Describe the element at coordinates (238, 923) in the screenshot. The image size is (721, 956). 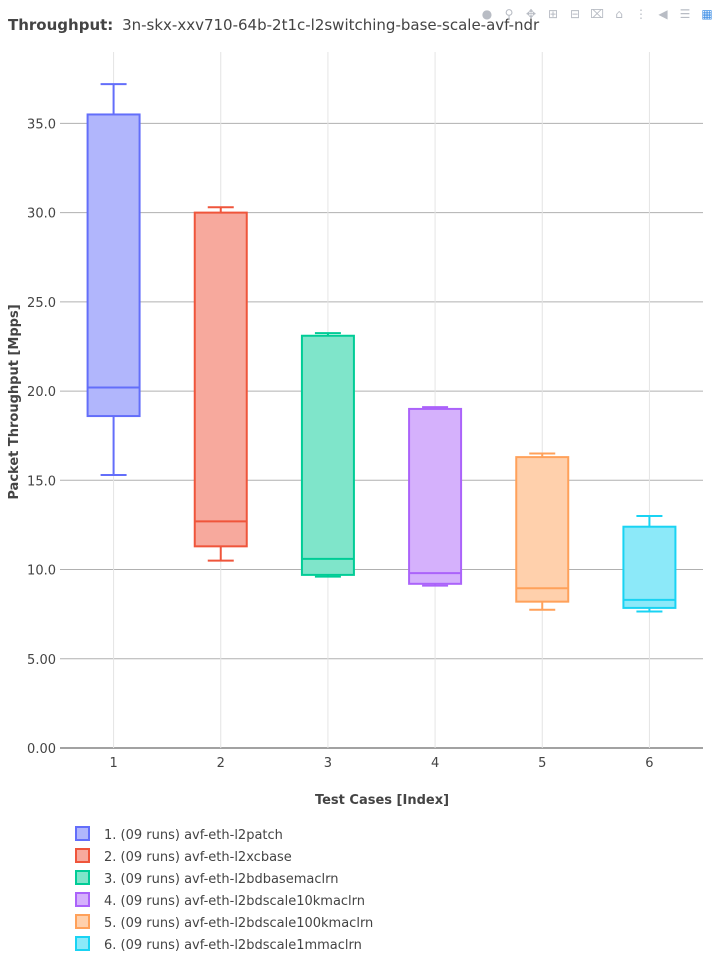
I see `legend-label: 5. (09 runs) avf-eth-l2bdscale100kmaclrn` at that location.